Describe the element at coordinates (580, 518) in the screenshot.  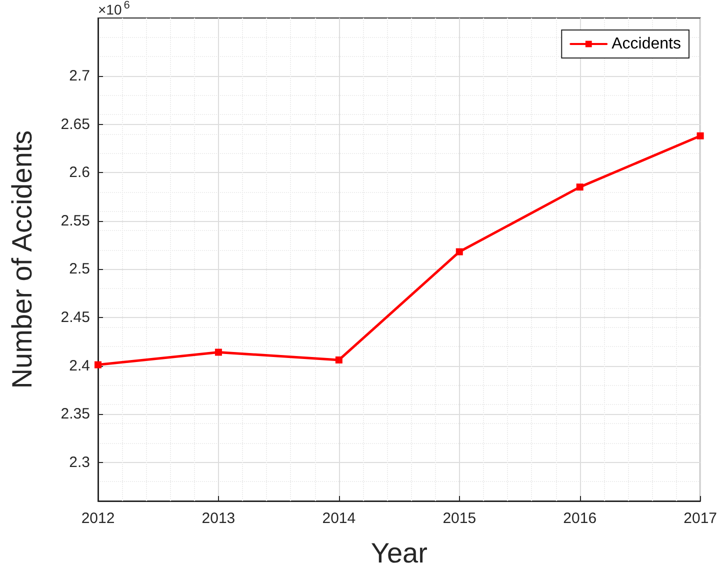
I see `x-tick-label: 2016` at that location.